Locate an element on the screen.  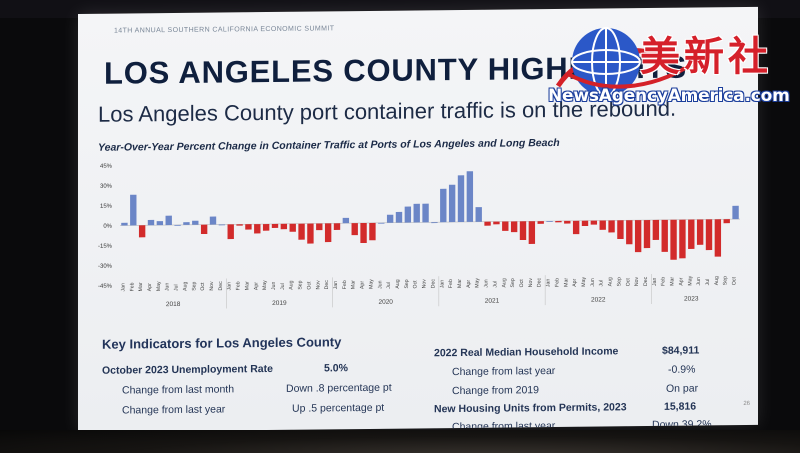
income-year-label: Change from last year is located at coordinates (504, 372).